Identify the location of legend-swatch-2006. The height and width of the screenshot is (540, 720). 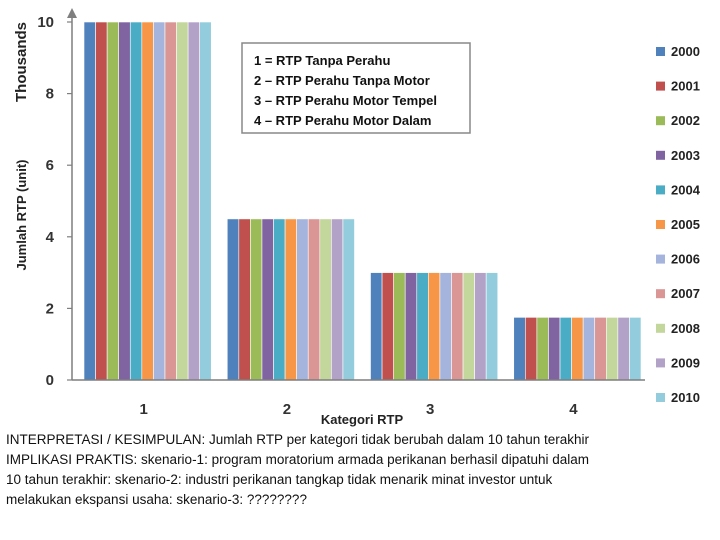
(660, 259).